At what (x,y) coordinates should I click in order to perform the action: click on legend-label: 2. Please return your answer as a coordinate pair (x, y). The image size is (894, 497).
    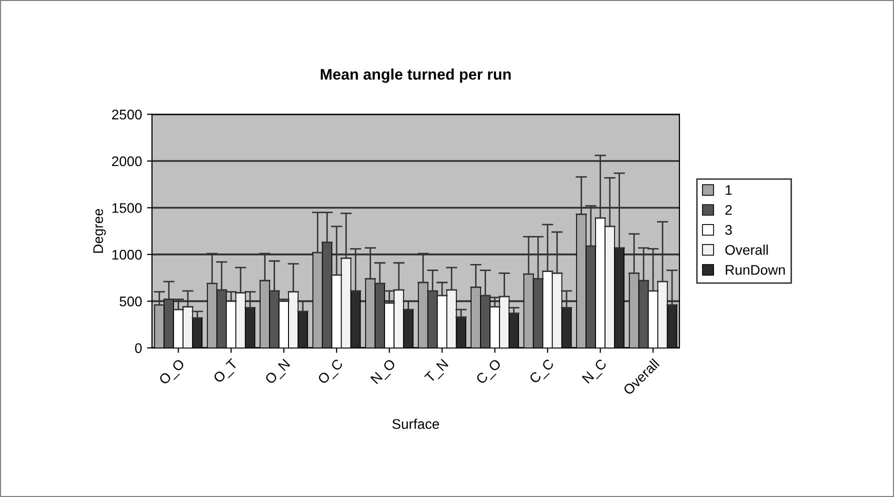
    Looking at the image, I should click on (728, 210).